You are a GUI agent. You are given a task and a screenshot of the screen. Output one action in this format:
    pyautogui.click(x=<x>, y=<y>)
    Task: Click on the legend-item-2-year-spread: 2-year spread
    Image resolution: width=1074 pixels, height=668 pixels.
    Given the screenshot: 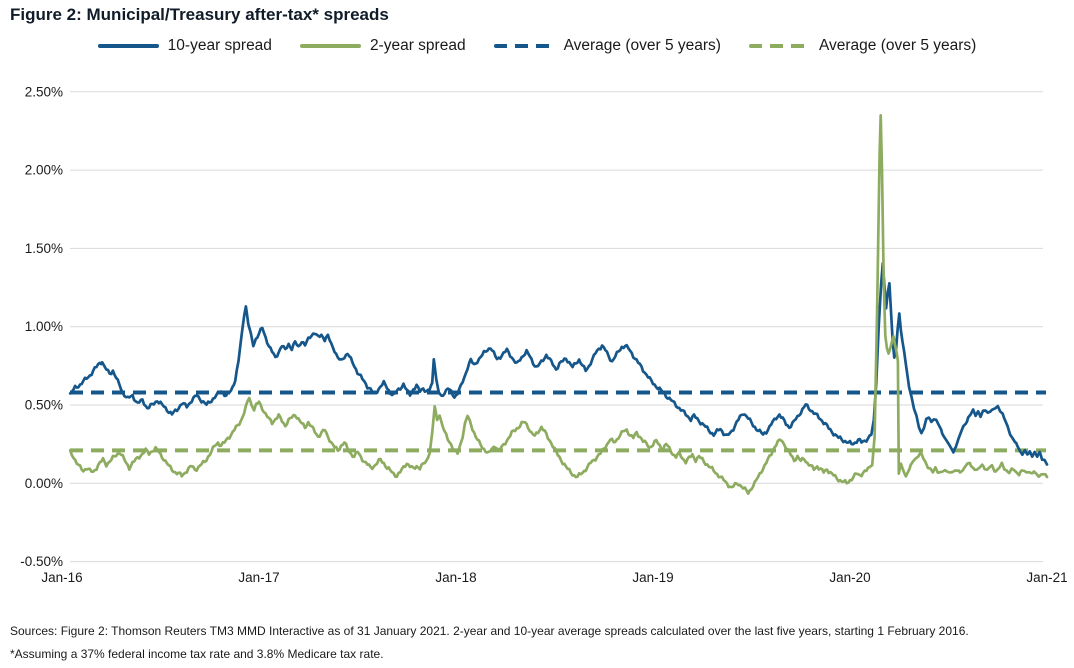 What is the action you would take?
    pyautogui.click(x=382, y=46)
    